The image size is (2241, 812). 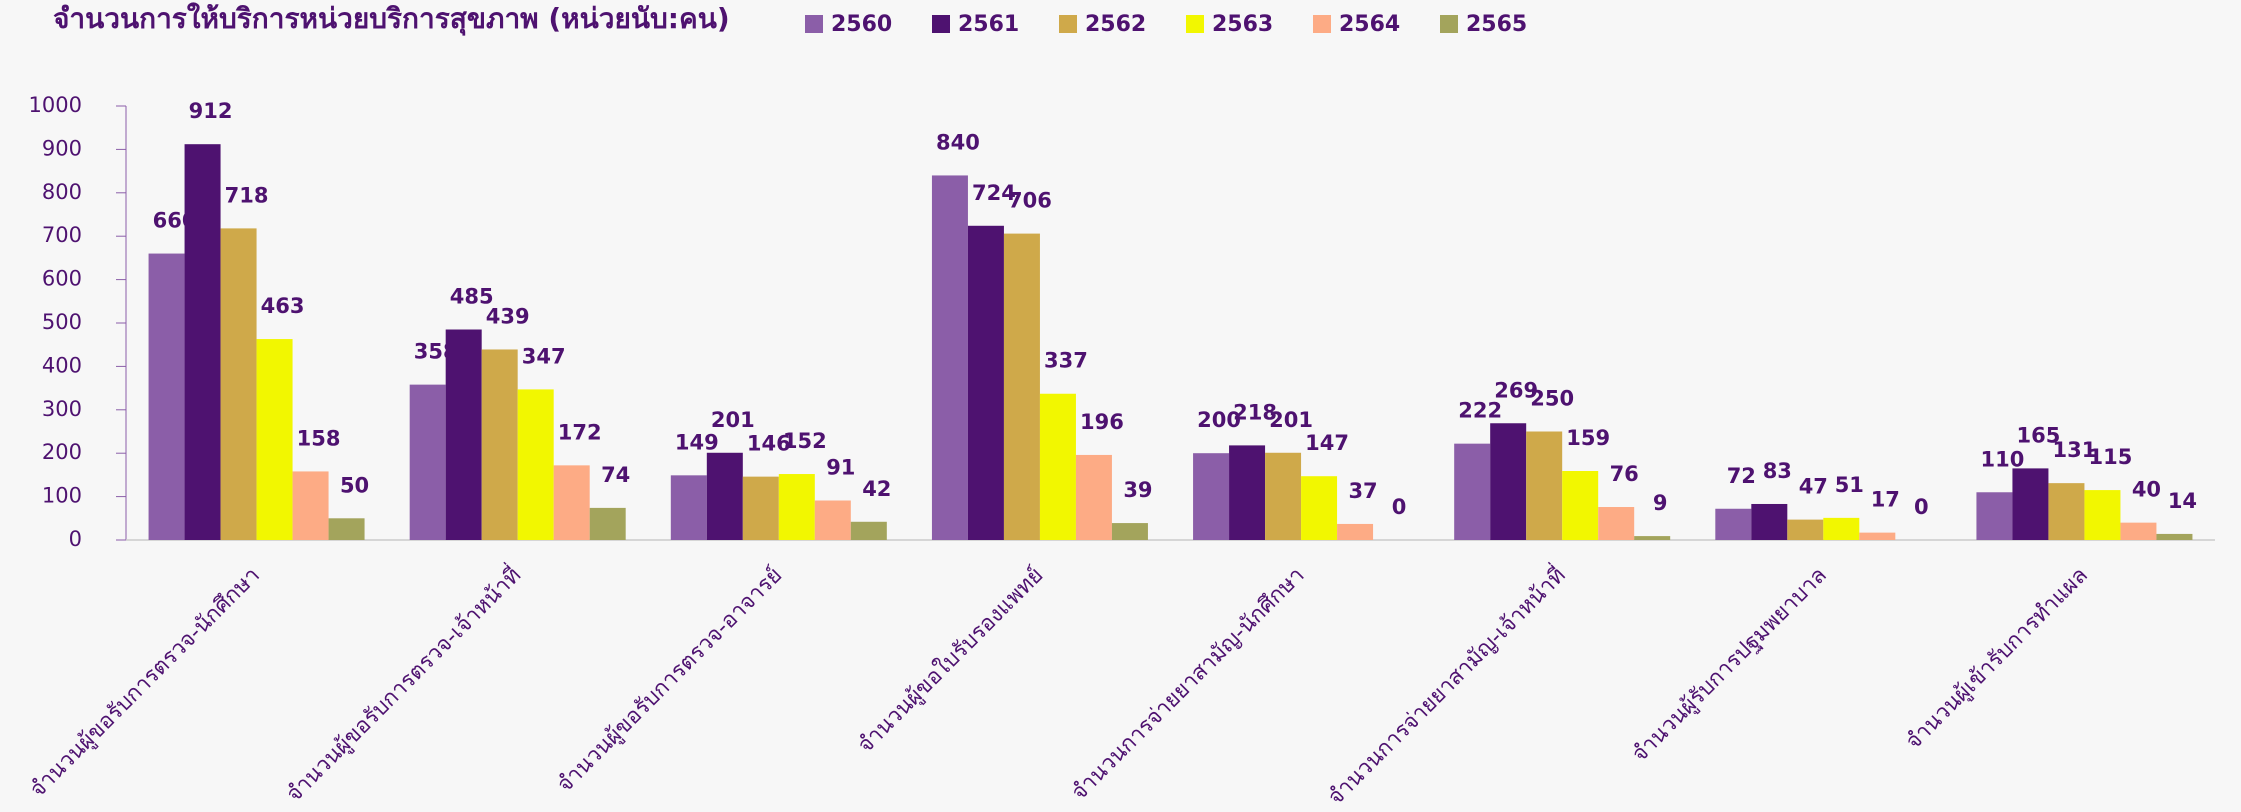 I want to click on value-label: 17, so click(x=1885, y=500).